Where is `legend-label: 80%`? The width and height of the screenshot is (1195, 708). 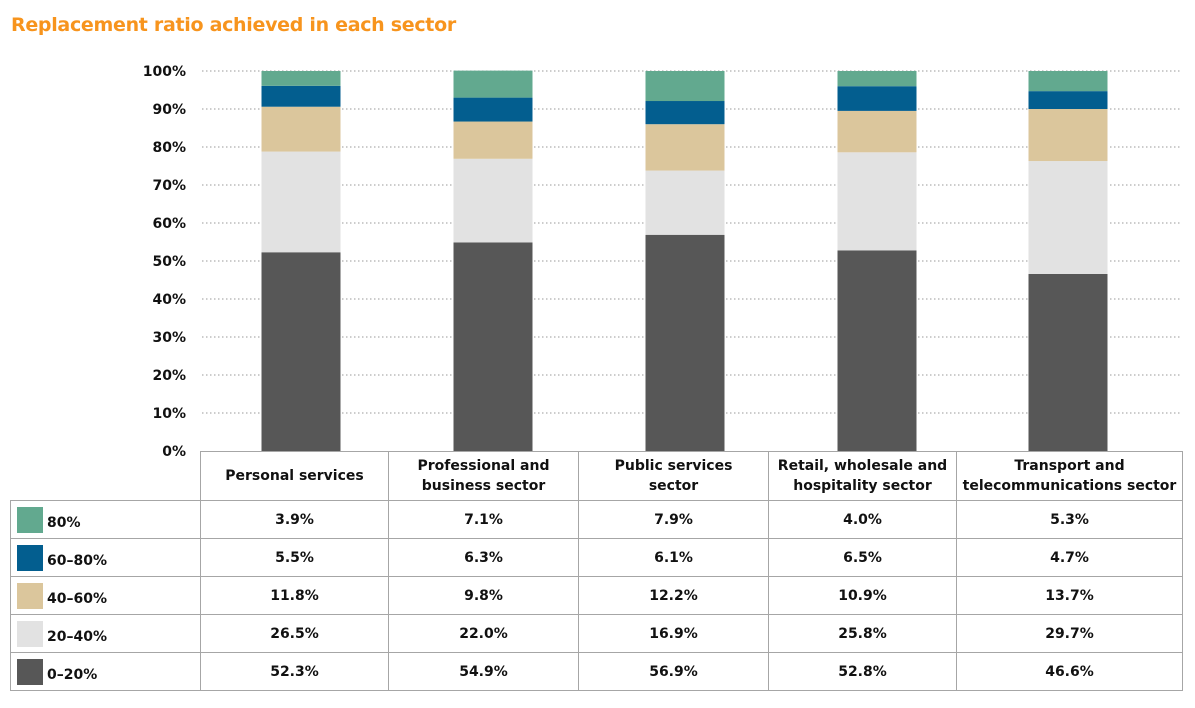 legend-label: 80% is located at coordinates (64, 522).